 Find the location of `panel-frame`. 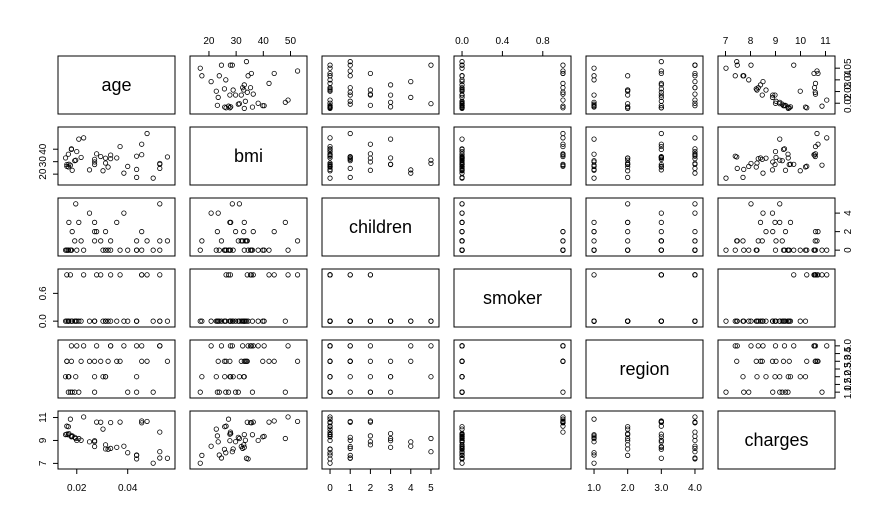

panel-frame is located at coordinates (248, 85).